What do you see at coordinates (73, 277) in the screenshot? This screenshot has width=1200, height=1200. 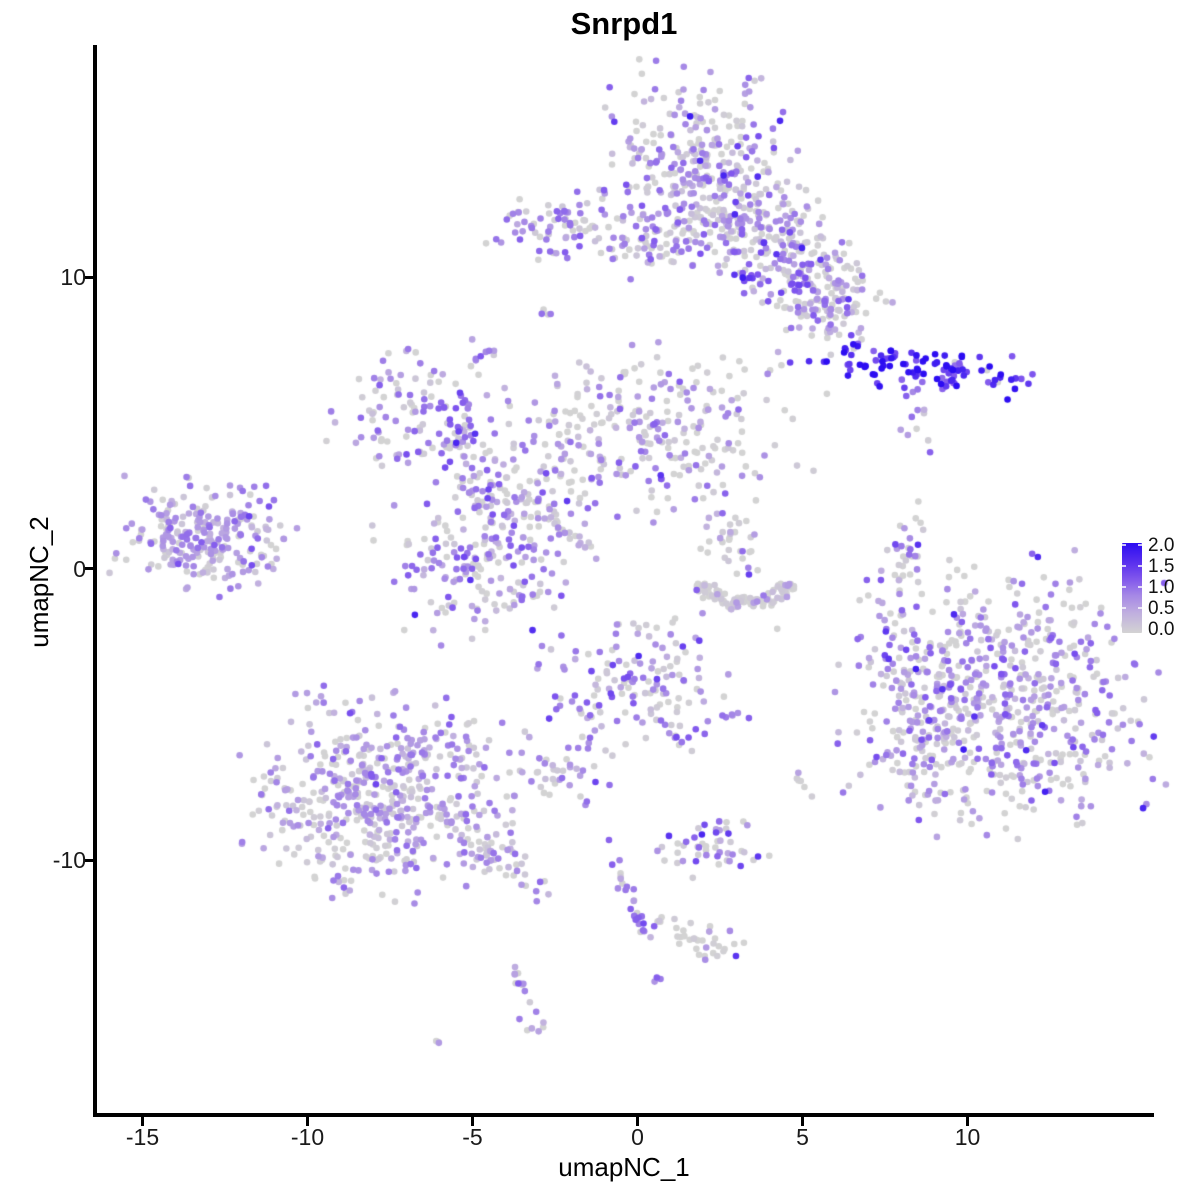 I see `y-tick-label: 10` at bounding box center [73, 277].